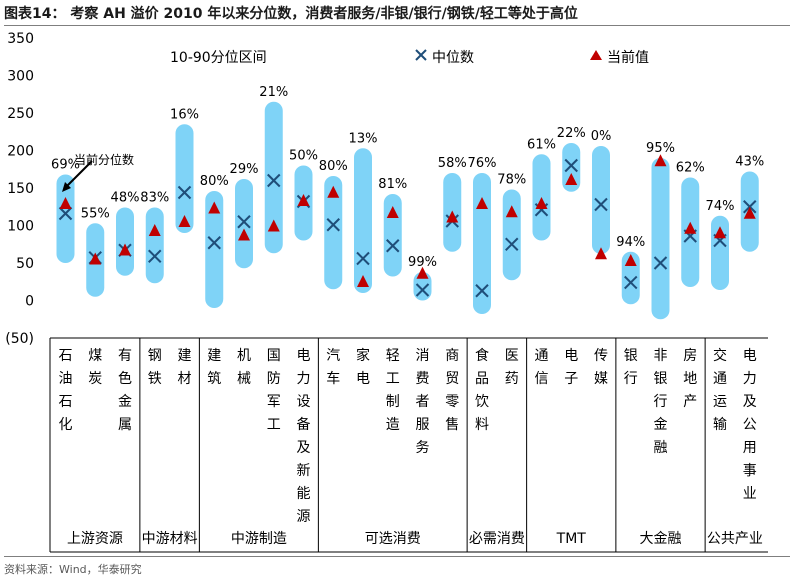  Describe the element at coordinates (409, 57) in the screenshot. I see `legend: 10-90分位区间 中位数 当前值` at that location.